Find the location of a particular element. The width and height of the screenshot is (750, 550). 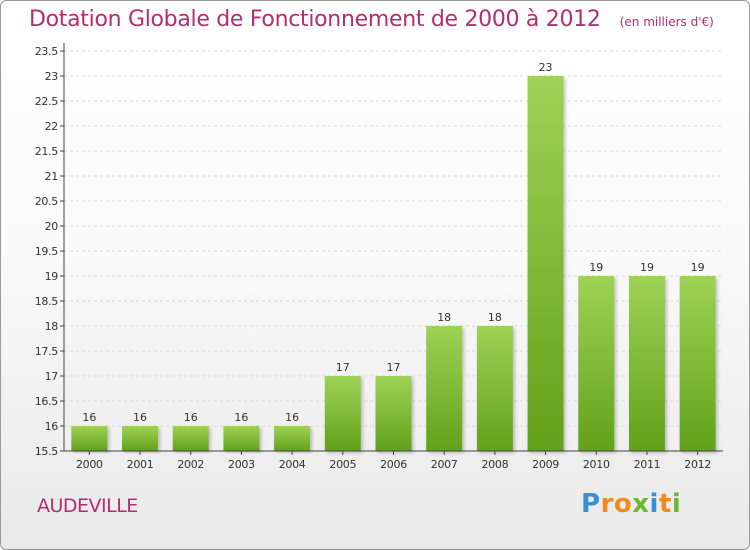

y-tick-label: 17 is located at coordinates (52, 376).